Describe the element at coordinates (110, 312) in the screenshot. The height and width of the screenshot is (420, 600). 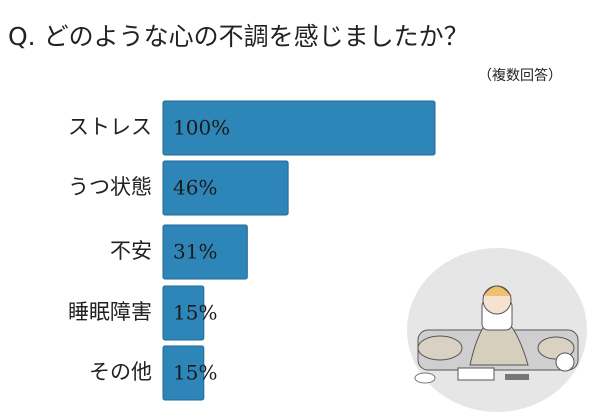
I see `category-label: 睡眠障害` at that location.